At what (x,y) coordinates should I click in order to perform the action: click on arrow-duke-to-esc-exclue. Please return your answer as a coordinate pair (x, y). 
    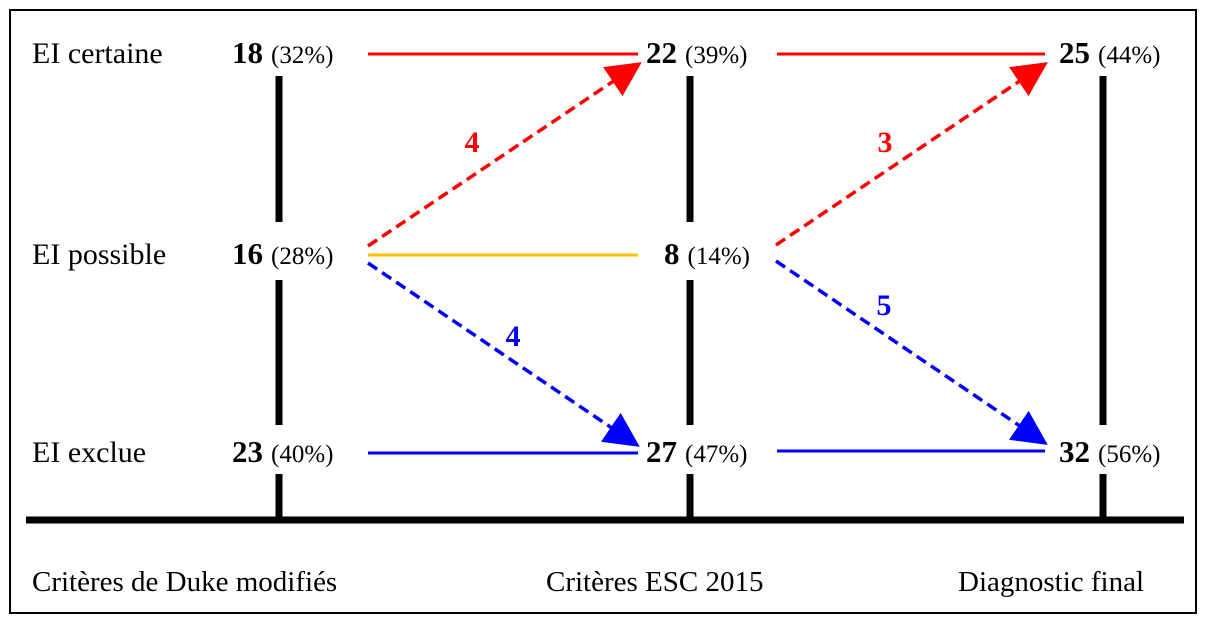
    Looking at the image, I should click on (503, 354).